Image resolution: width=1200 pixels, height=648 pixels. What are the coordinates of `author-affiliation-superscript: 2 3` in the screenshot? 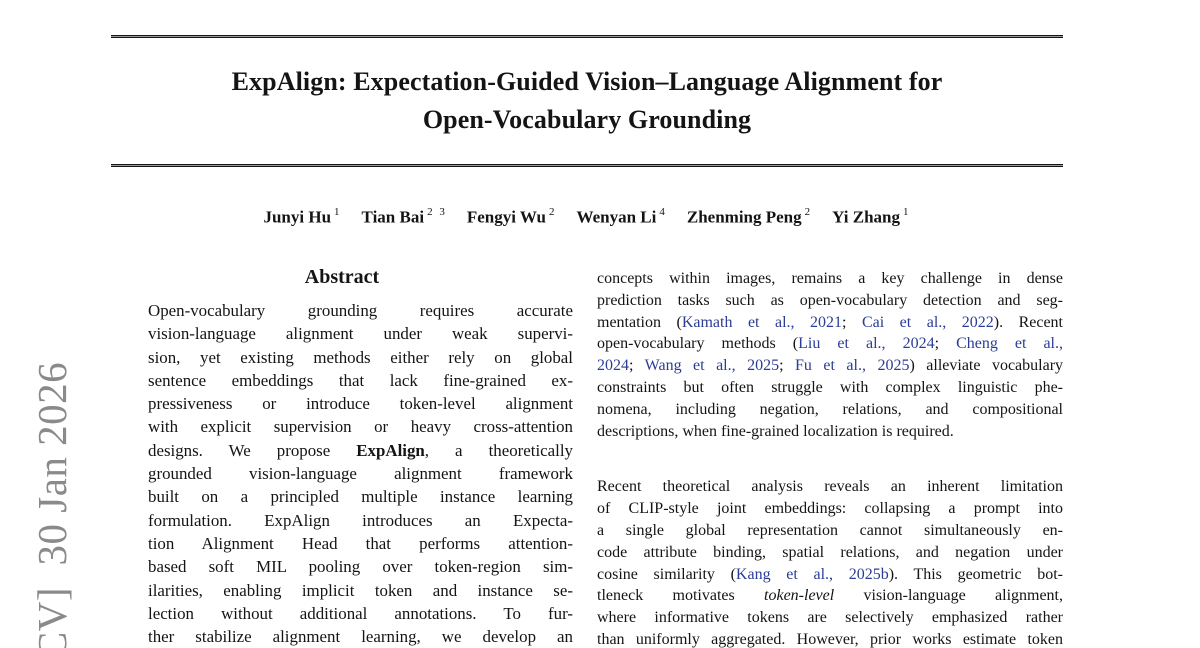 It's located at (437, 212).